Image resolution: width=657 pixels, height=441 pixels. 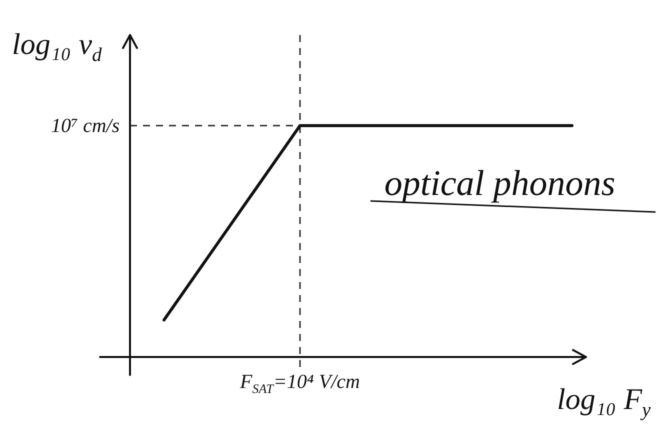 What do you see at coordinates (85, 125) in the screenshot?
I see `ref-line-label: 10⁷ cm/s` at bounding box center [85, 125].